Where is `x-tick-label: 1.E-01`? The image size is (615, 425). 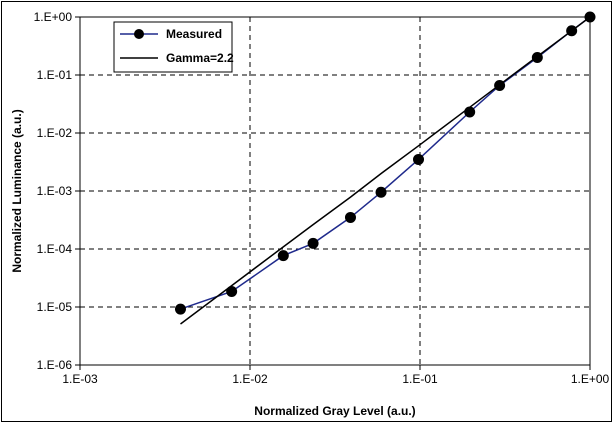 x-tick-label: 1.E-01 is located at coordinates (420, 379).